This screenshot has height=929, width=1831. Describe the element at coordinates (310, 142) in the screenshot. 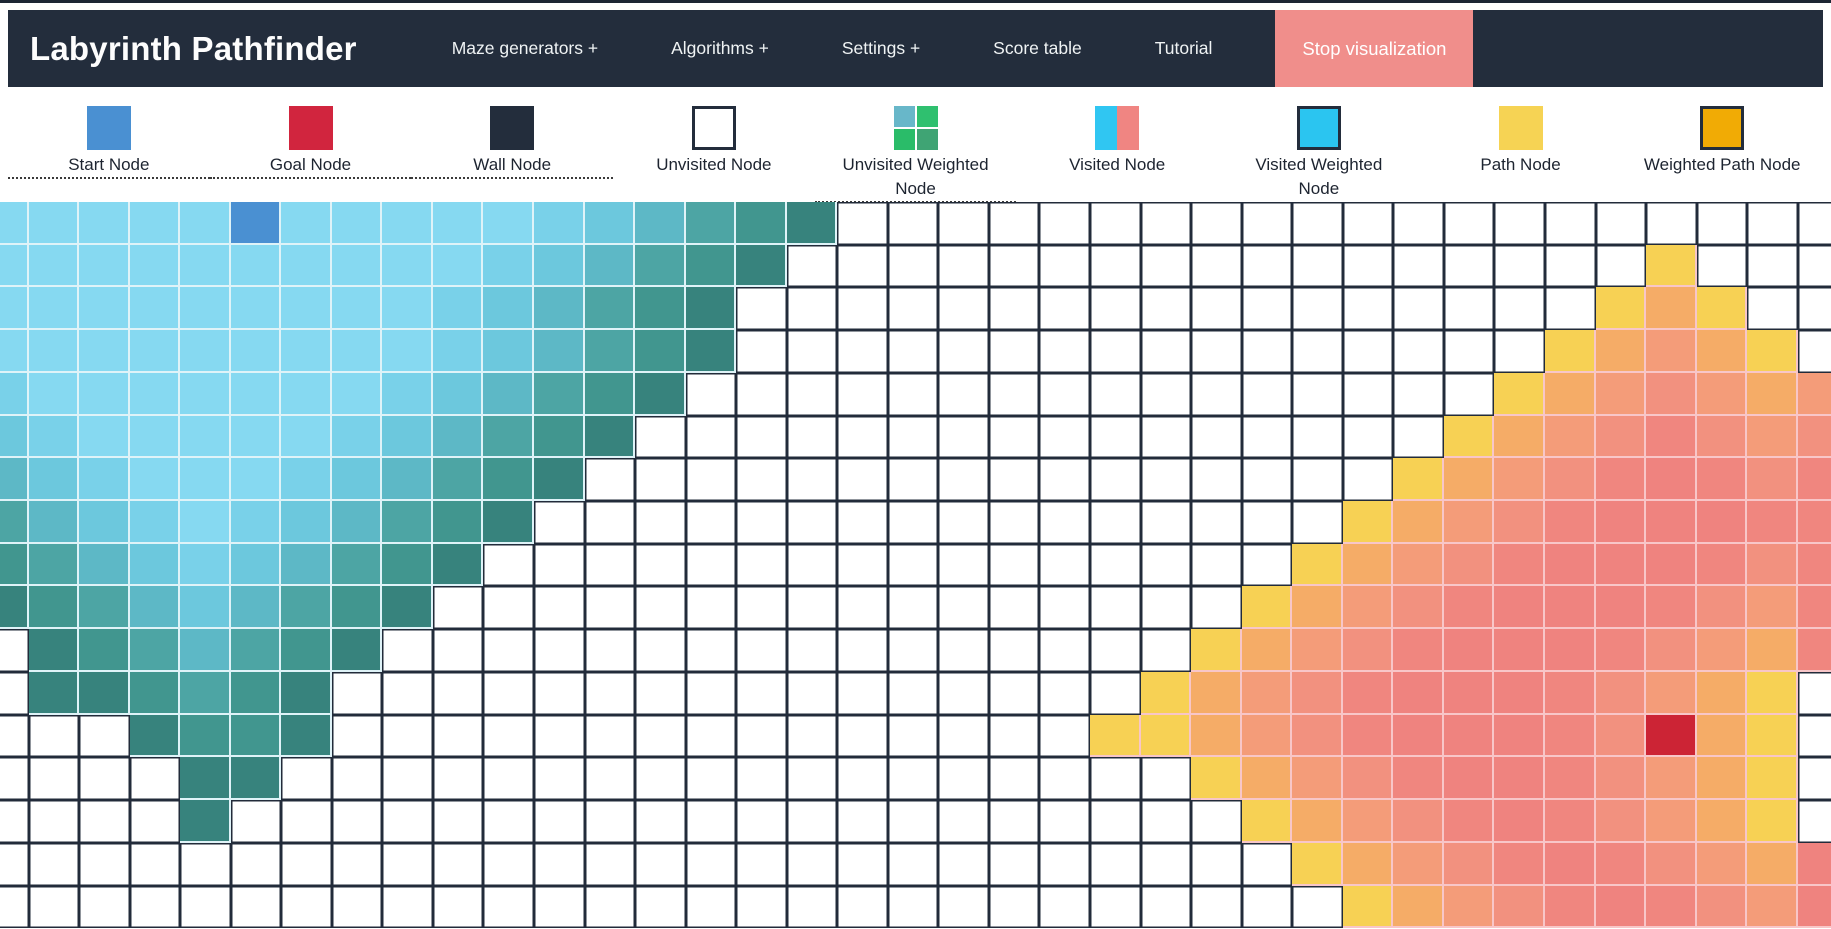

I see `legend-item-goal: Goal Node` at that location.